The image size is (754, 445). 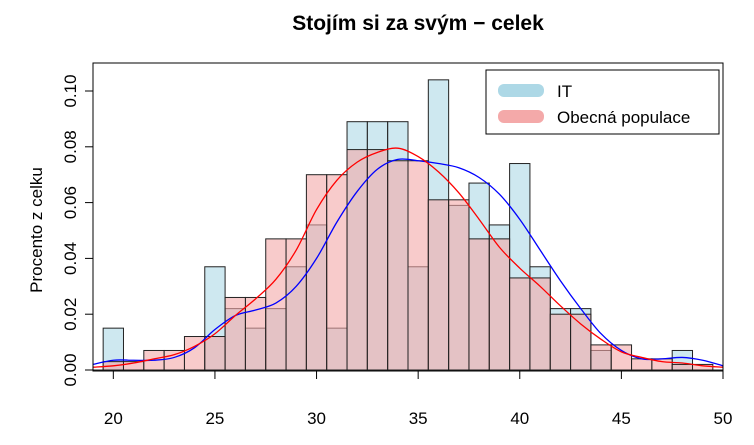 What do you see at coordinates (36, 230) in the screenshot?
I see `y-axis-label: Procento z celku` at bounding box center [36, 230].